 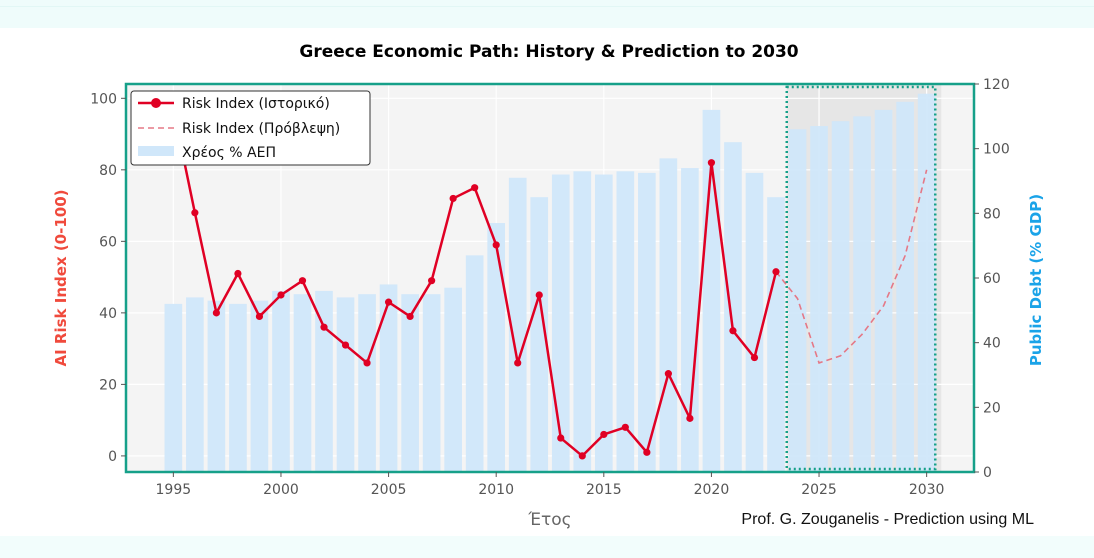 What do you see at coordinates (174, 490) in the screenshot?
I see `x-tick-label: 1995` at bounding box center [174, 490].